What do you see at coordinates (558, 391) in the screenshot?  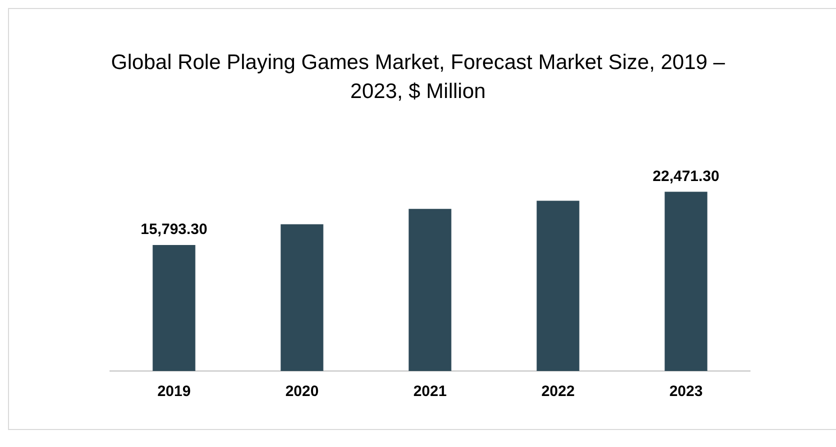 I see `x-tick-label: 2022` at bounding box center [558, 391].